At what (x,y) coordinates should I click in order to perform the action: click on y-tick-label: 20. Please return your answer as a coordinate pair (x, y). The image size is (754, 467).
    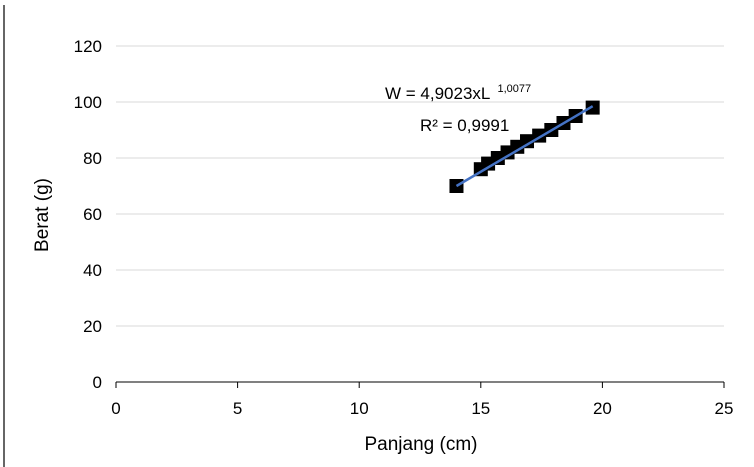
    Looking at the image, I should click on (92, 326).